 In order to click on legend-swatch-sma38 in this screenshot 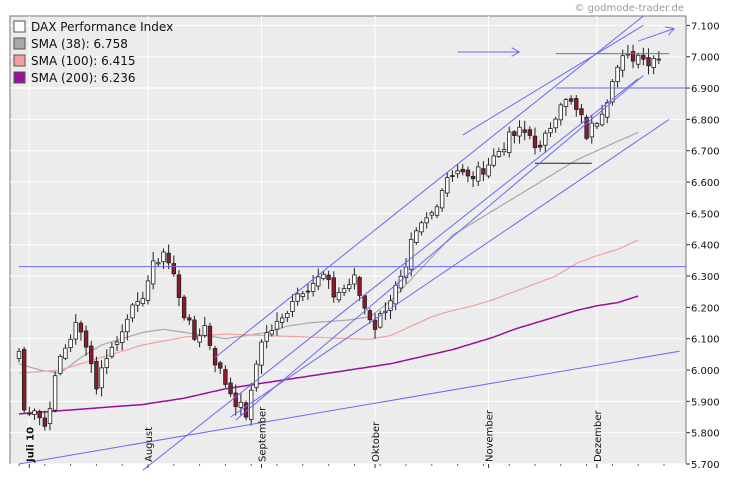, I will do `click(19, 43)`.